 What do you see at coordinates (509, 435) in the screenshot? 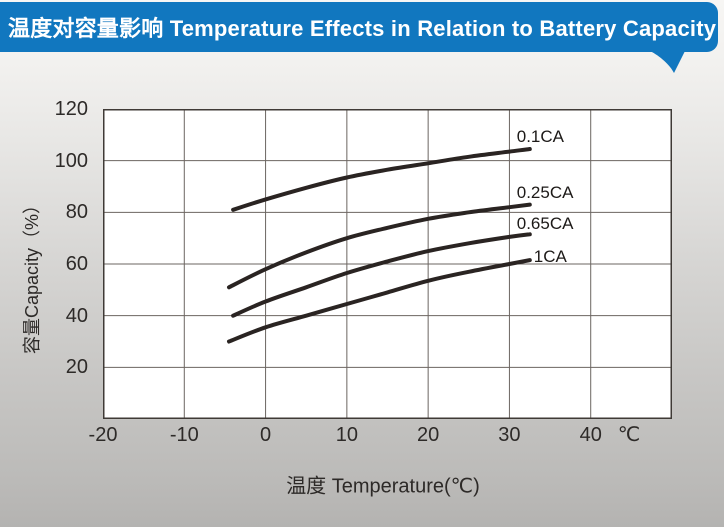
I see `x-tick-label: 30` at bounding box center [509, 435].